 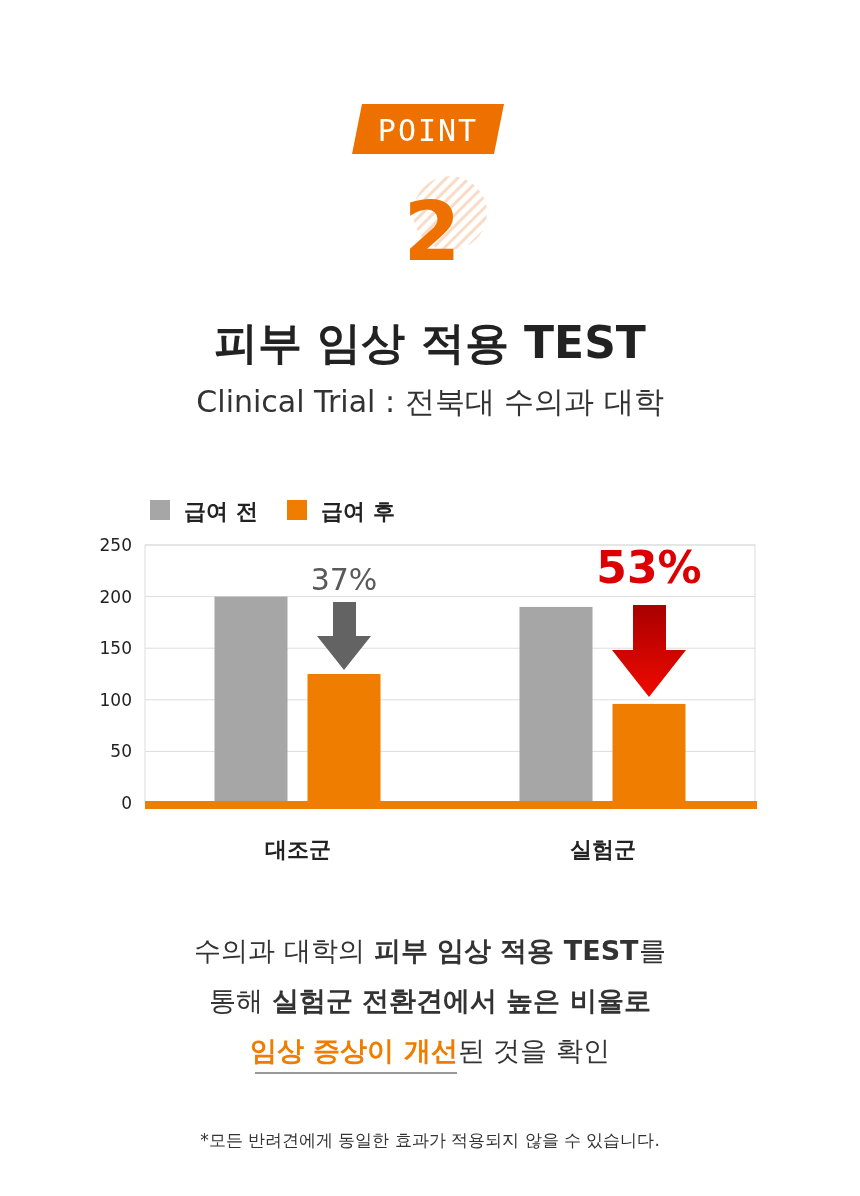 I want to click on text: 피부 임상 적용 TEST, so click(x=506, y=950).